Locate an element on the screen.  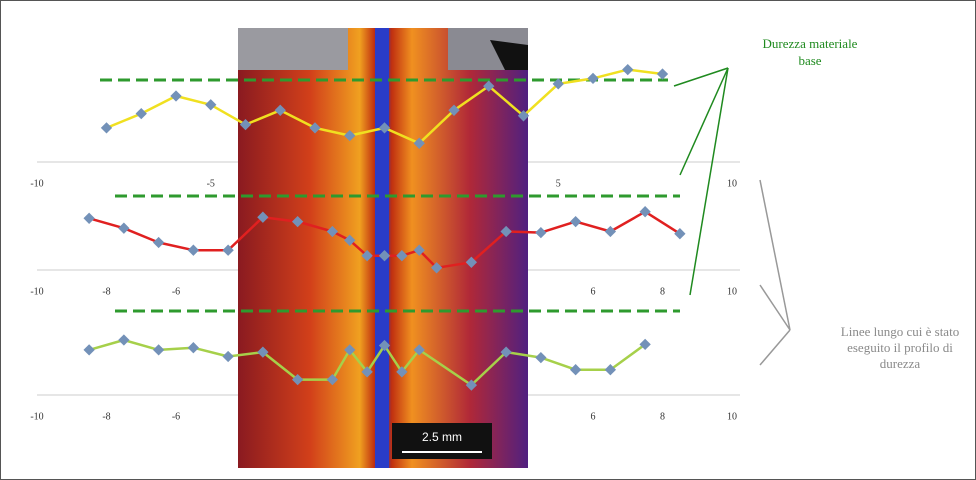
x-tick-label: 5 is located at coordinates (558, 183).